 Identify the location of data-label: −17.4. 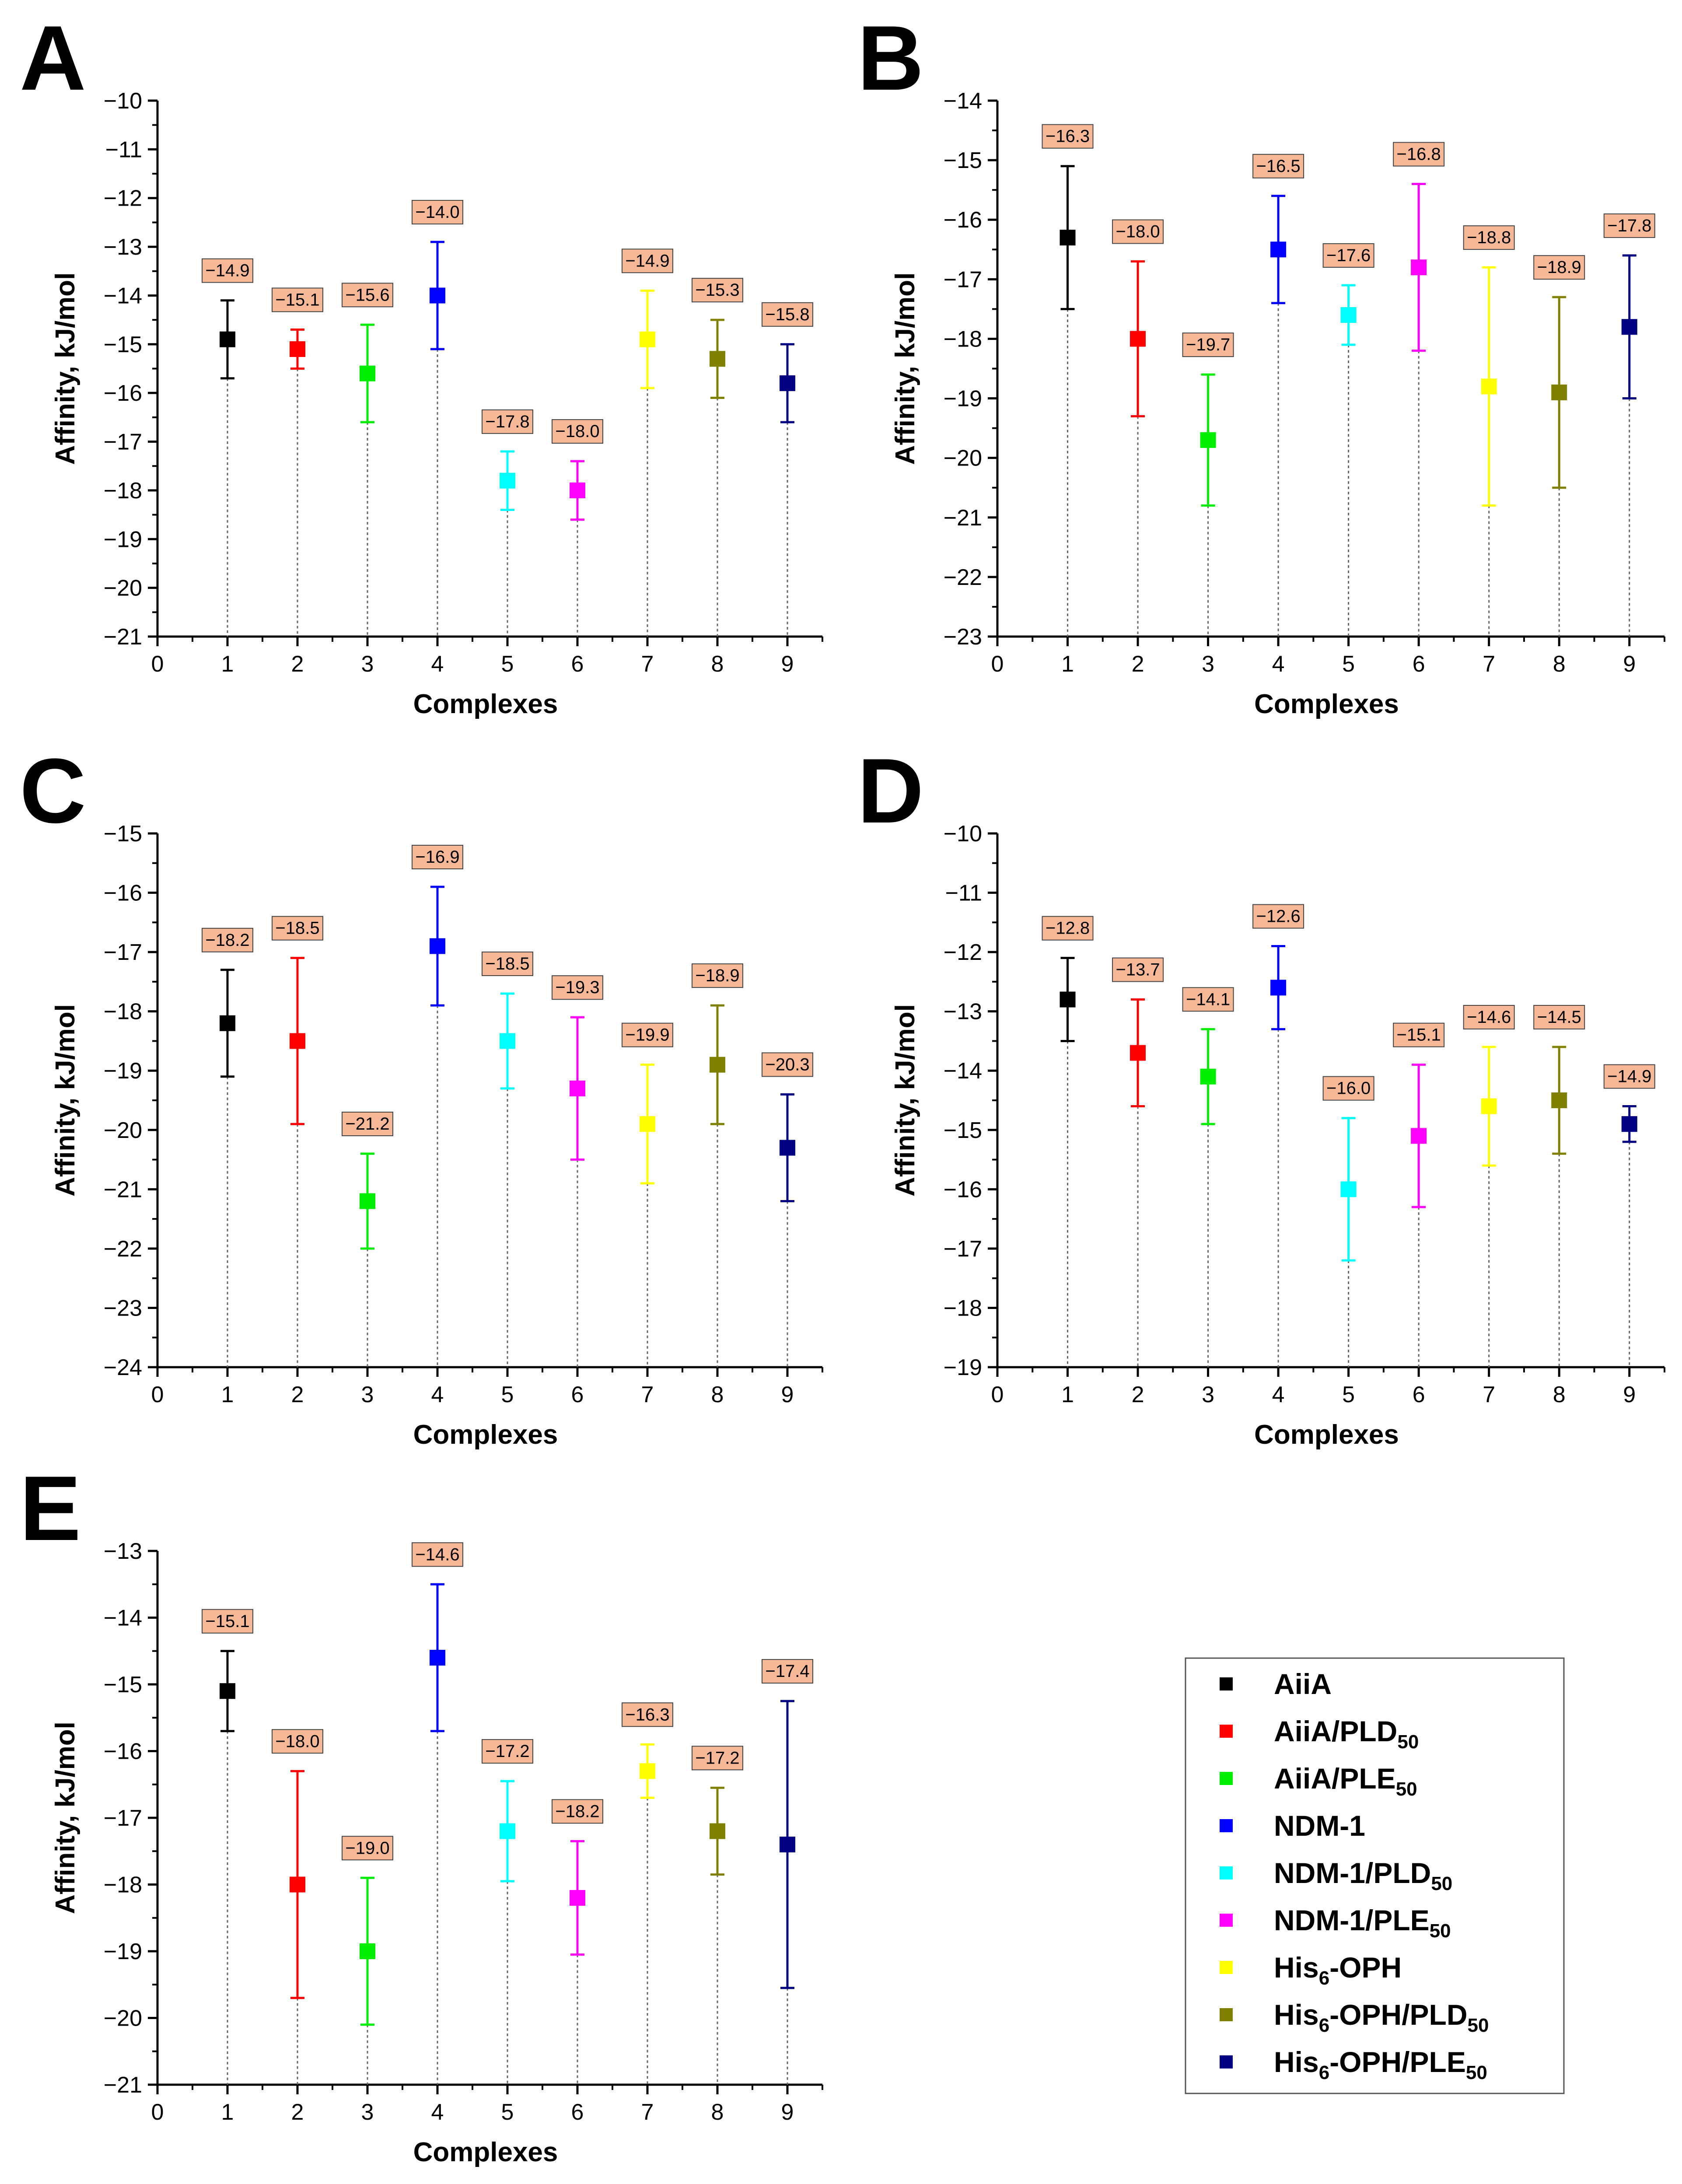
(787, 1671).